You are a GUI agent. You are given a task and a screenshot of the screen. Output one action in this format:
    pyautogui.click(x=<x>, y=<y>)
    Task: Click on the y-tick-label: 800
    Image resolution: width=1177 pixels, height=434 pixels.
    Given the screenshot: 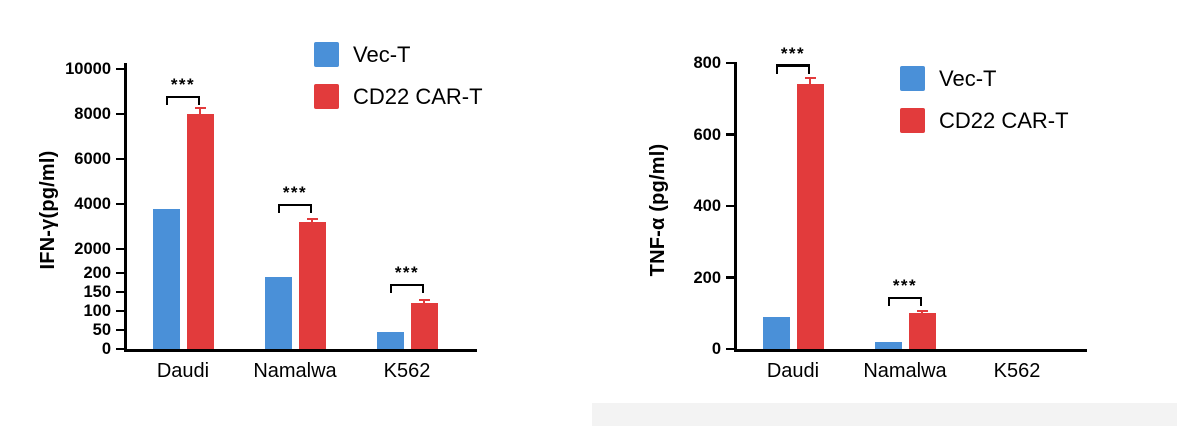 What is the action you would take?
    pyautogui.click(x=707, y=63)
    